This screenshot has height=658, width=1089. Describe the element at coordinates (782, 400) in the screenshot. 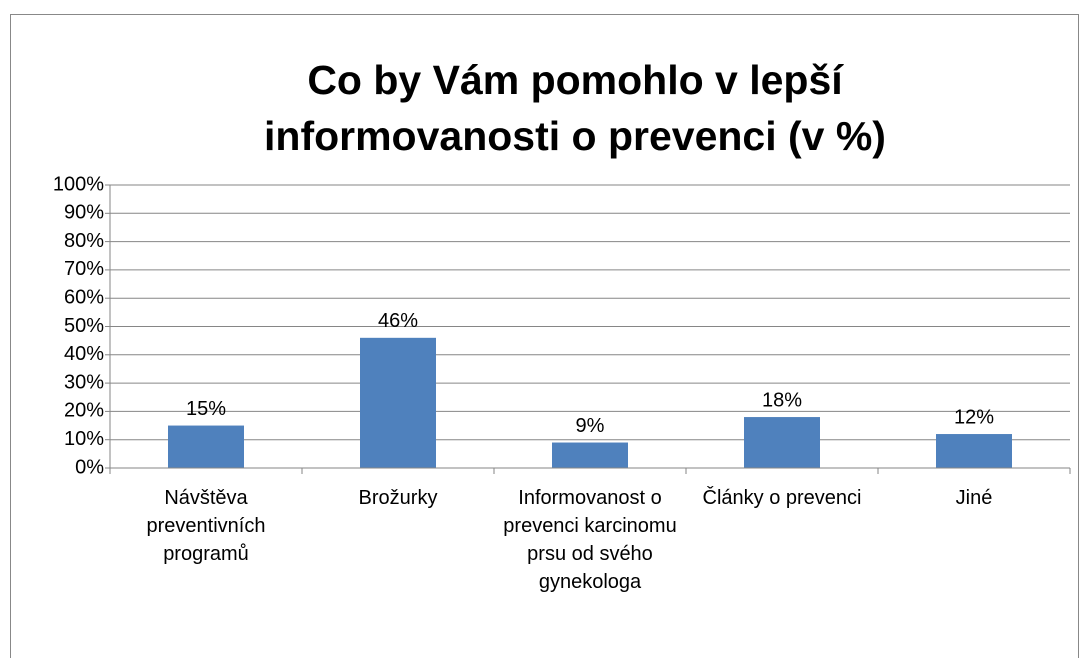

I see `data-label: 18%` at that location.